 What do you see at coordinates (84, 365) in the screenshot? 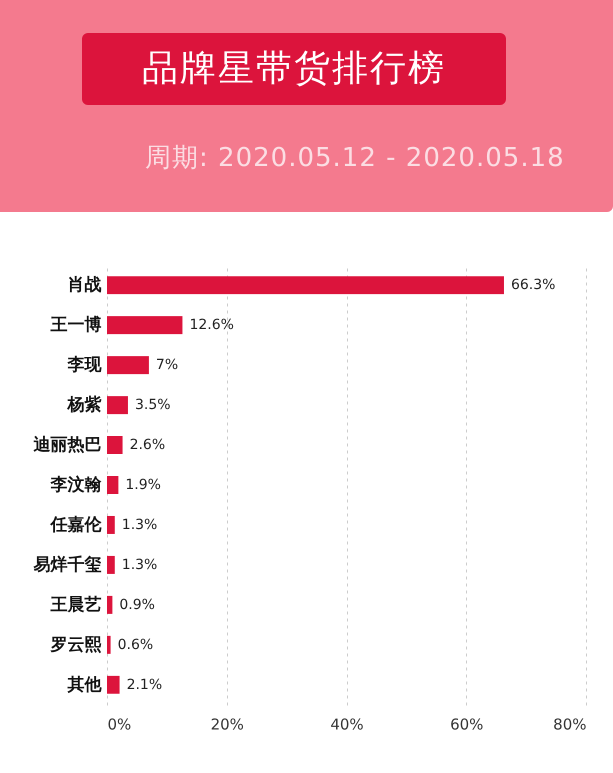
I see `y-tick-label: 李现` at bounding box center [84, 365].